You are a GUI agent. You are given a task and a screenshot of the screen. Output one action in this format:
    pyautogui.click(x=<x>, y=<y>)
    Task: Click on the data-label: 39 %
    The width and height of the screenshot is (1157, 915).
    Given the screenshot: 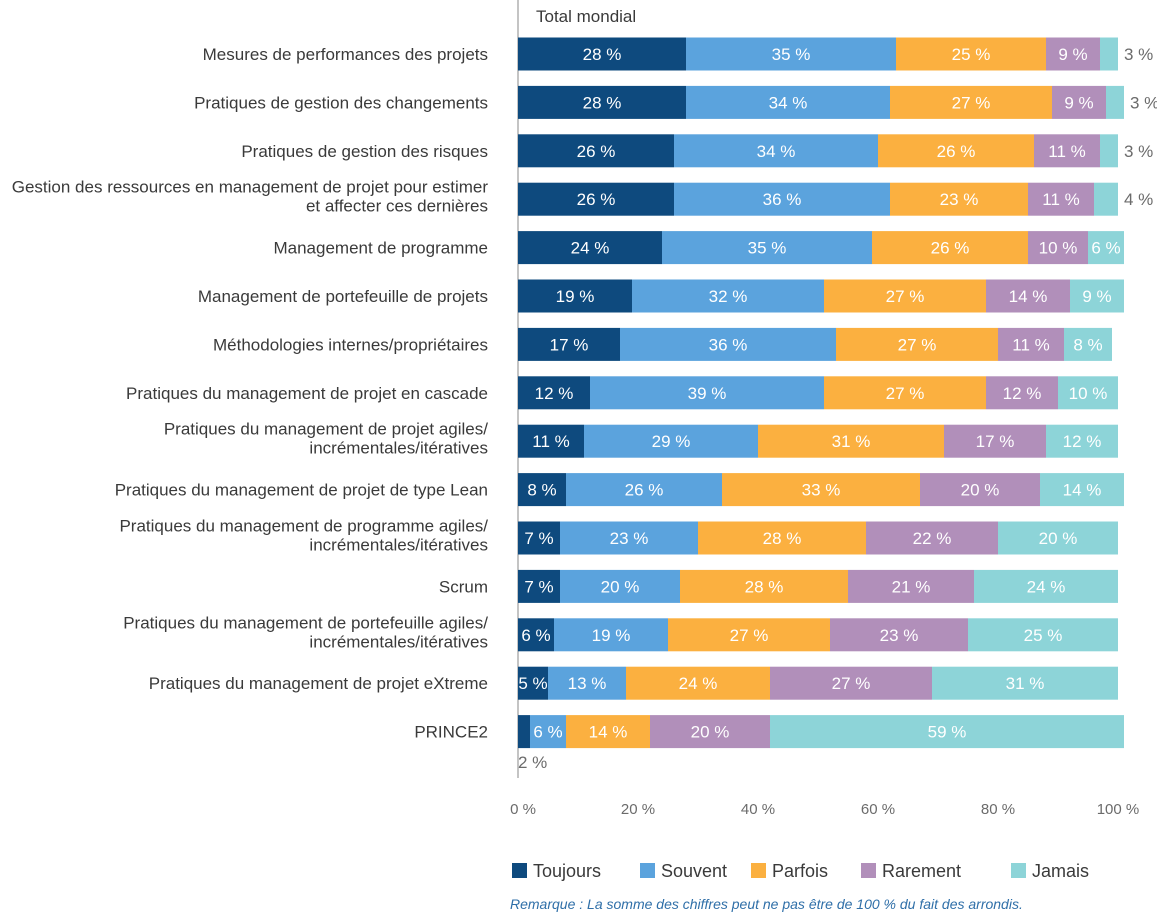 What is the action you would take?
    pyautogui.click(x=707, y=393)
    